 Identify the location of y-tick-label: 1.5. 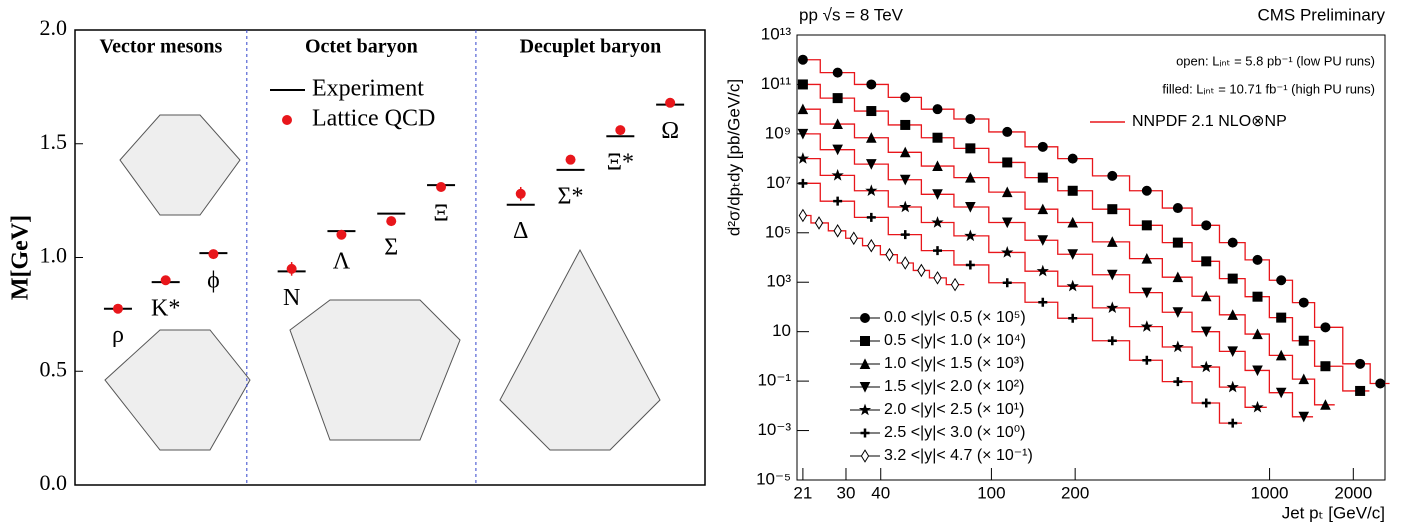
(54, 141).